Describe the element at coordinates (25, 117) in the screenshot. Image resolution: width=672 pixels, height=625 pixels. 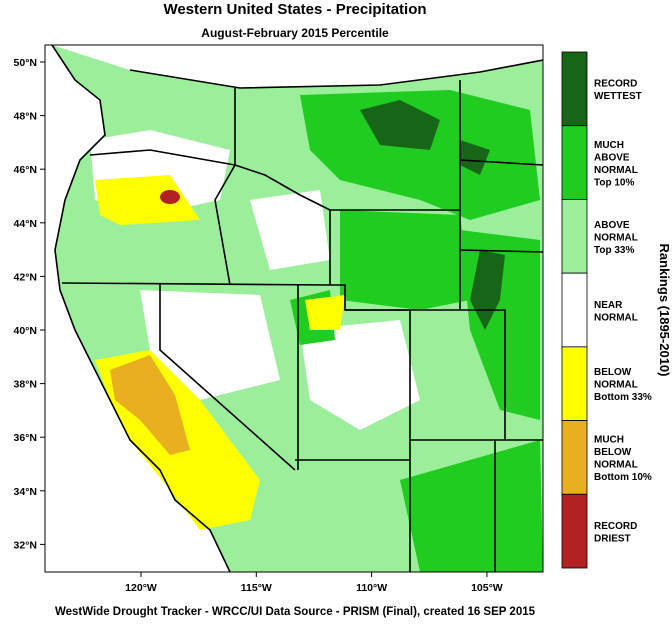
I see `lat-label: 48°N` at that location.